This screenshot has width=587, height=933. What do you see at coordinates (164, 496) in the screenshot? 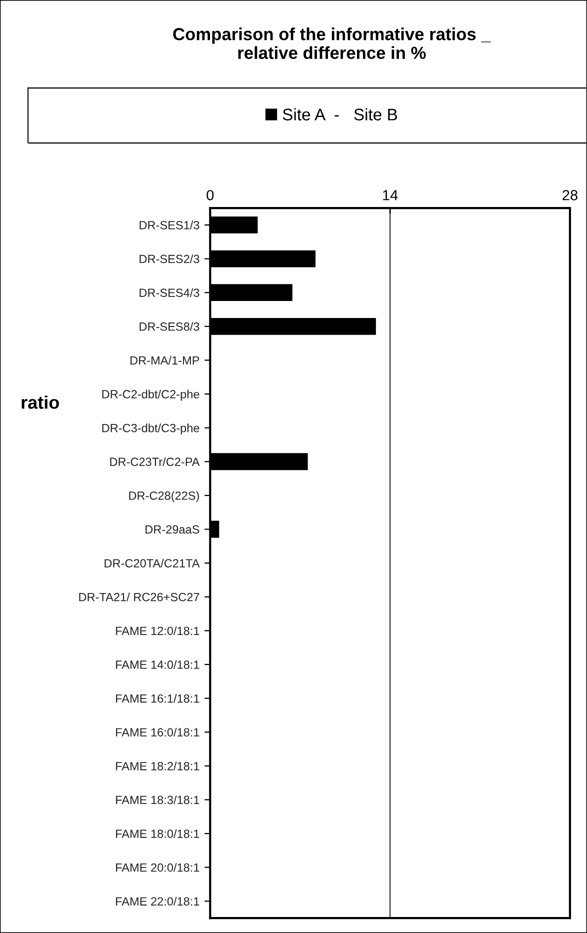
I see `y-tick-label: DR-C28(22S)` at bounding box center [164, 496].